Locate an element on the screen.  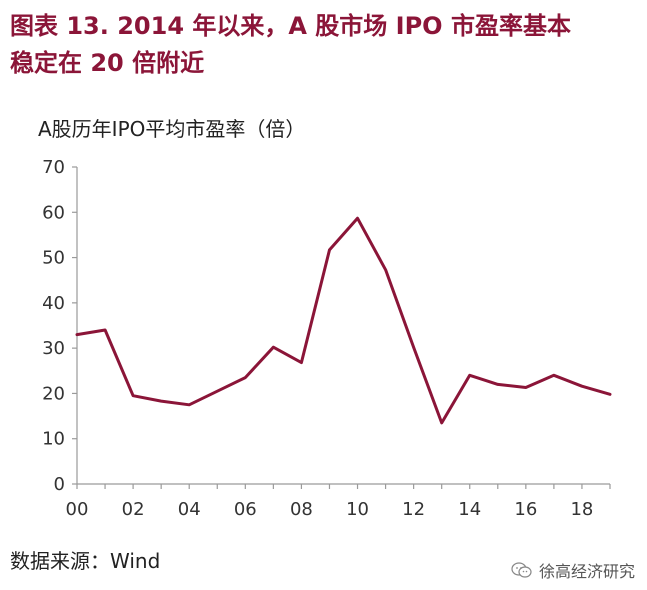
x-tick-label: 12 is located at coordinates (413, 509).